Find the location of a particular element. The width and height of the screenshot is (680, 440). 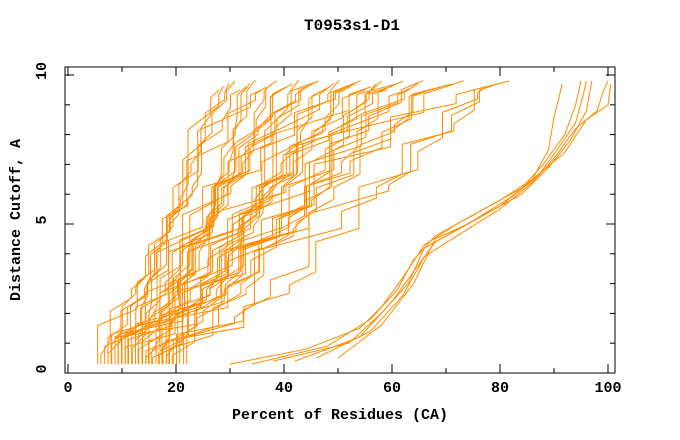

y-tick-label: 10 is located at coordinates (42, 71).